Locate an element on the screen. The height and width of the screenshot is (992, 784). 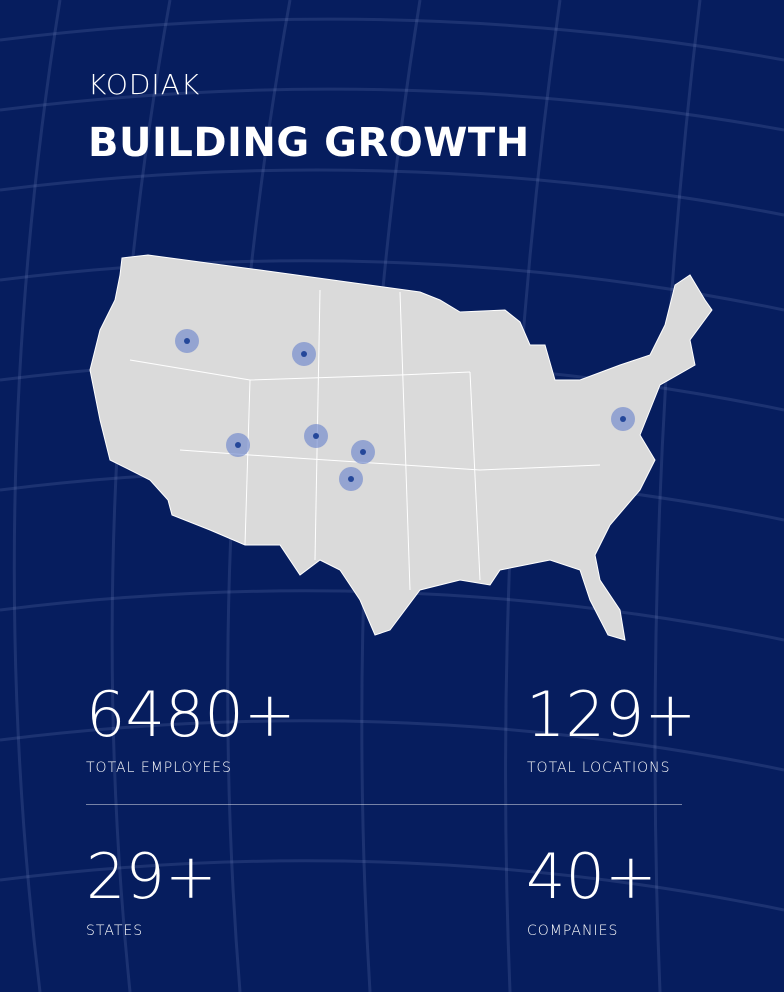
stat-value: 129+ is located at coordinates (611, 714).